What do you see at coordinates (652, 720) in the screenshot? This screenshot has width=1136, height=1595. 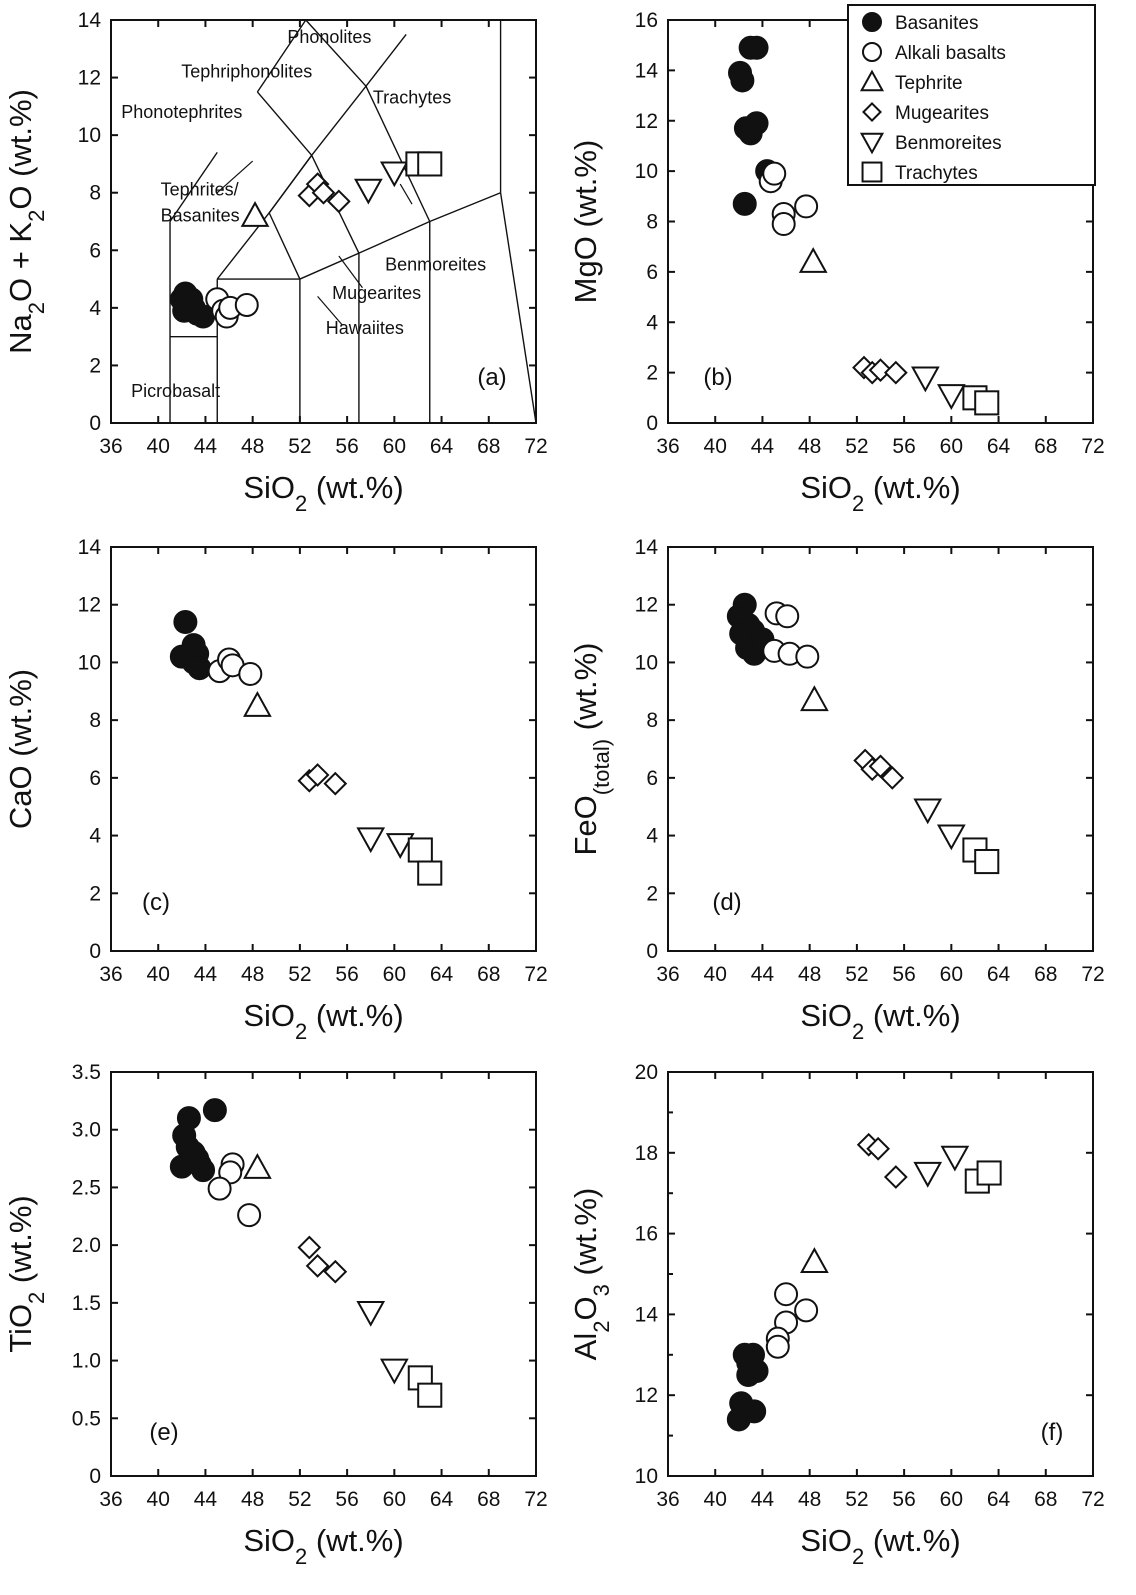 I see `panel-d-ytick-label: 8` at bounding box center [652, 720].